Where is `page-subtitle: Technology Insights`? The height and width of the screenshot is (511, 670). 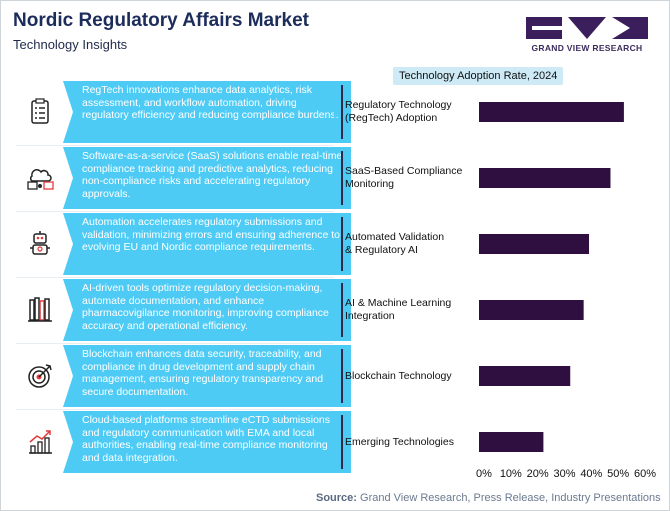
page-subtitle: Technology Insights is located at coordinates (70, 44).